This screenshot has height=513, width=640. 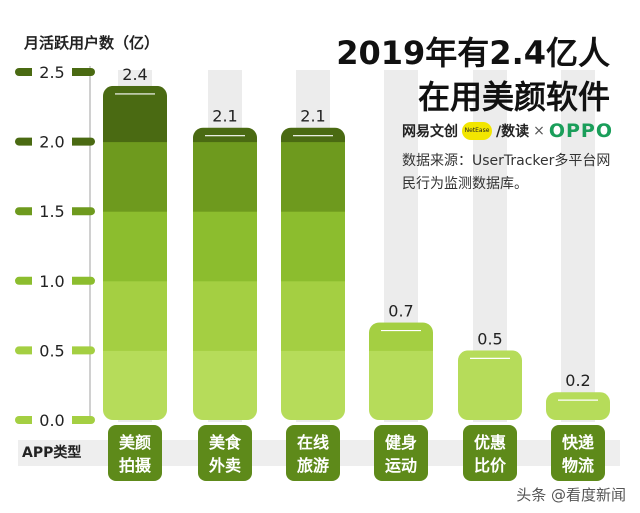 What do you see at coordinates (577, 380) in the screenshot?
I see `value-label-5: 0.2` at bounding box center [577, 380].